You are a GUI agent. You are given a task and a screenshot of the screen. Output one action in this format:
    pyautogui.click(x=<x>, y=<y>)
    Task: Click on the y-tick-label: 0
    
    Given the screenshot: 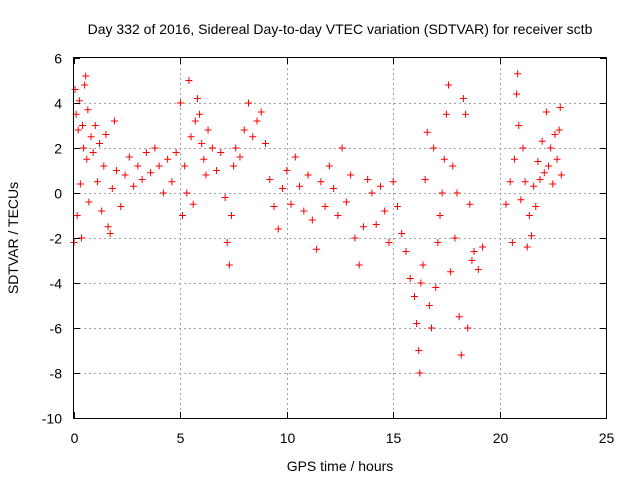 What is the action you would take?
    pyautogui.click(x=58, y=194)
    